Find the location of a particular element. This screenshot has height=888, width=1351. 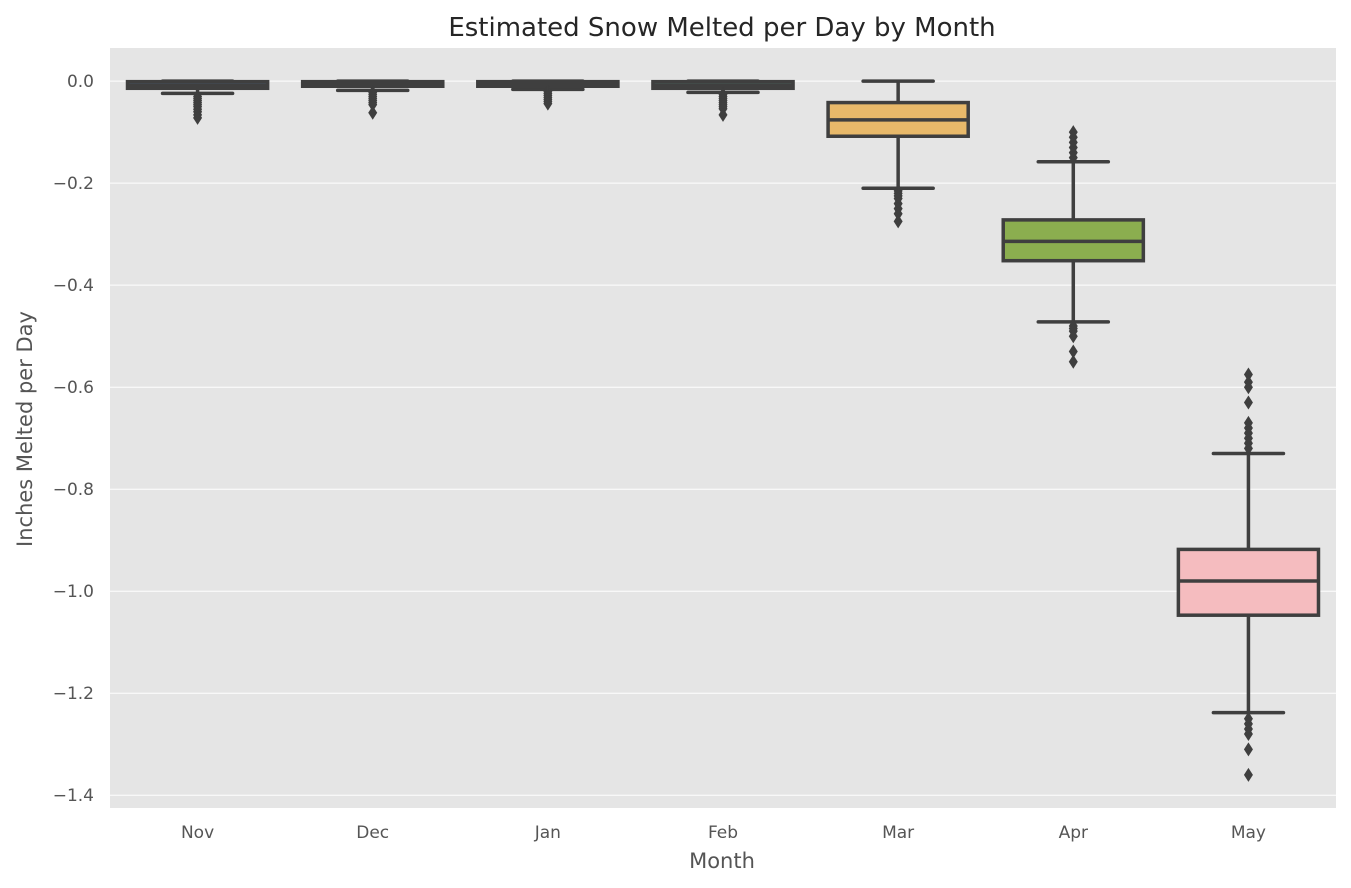

y-tick-label: −0.6 is located at coordinates (73, 388).